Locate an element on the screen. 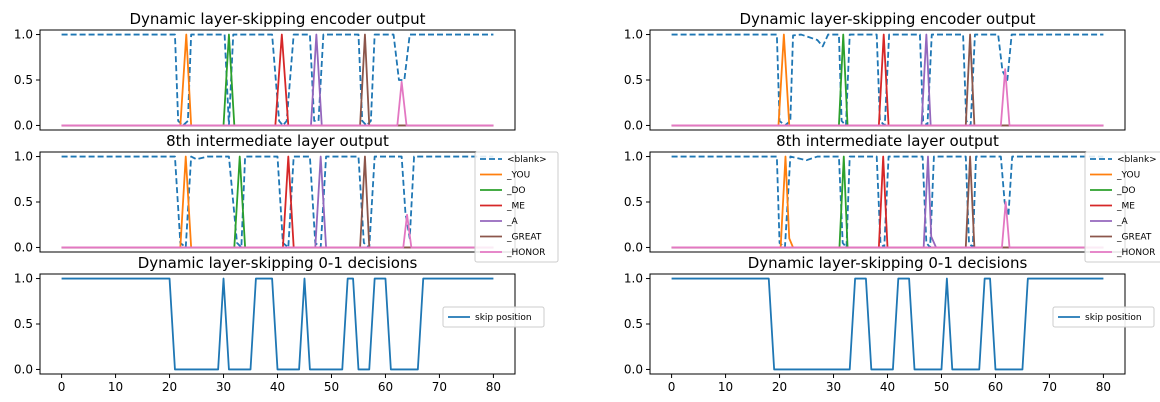  chart-left-3-title: Dynamic layer-skipping 0-1 decisions is located at coordinates (278, 263).